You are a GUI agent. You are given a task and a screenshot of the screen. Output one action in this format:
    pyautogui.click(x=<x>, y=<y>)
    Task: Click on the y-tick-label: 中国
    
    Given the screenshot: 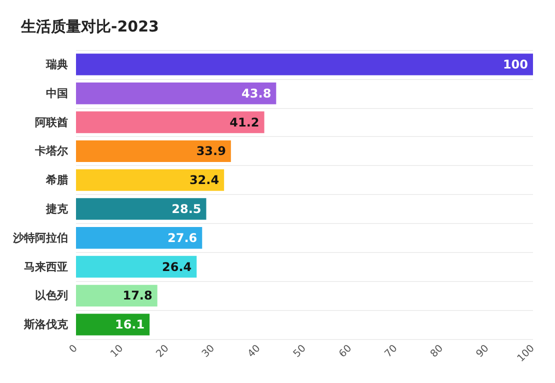 What is the action you would take?
    pyautogui.click(x=57, y=93)
    